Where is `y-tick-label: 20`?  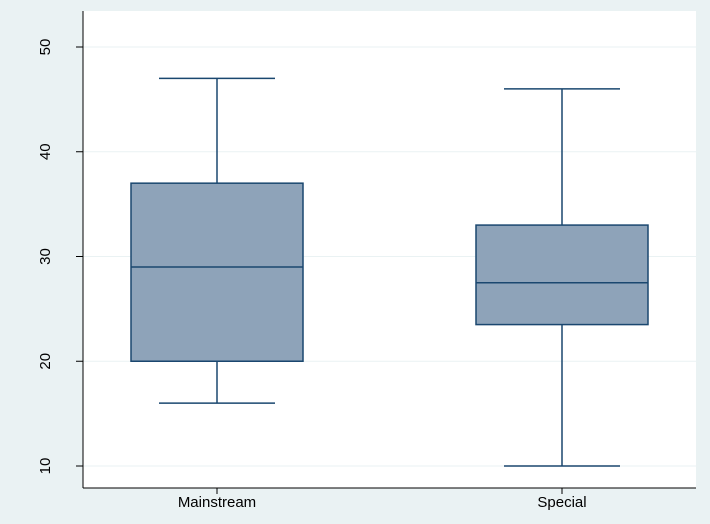
y-tick-label: 20 is located at coordinates (45, 361).